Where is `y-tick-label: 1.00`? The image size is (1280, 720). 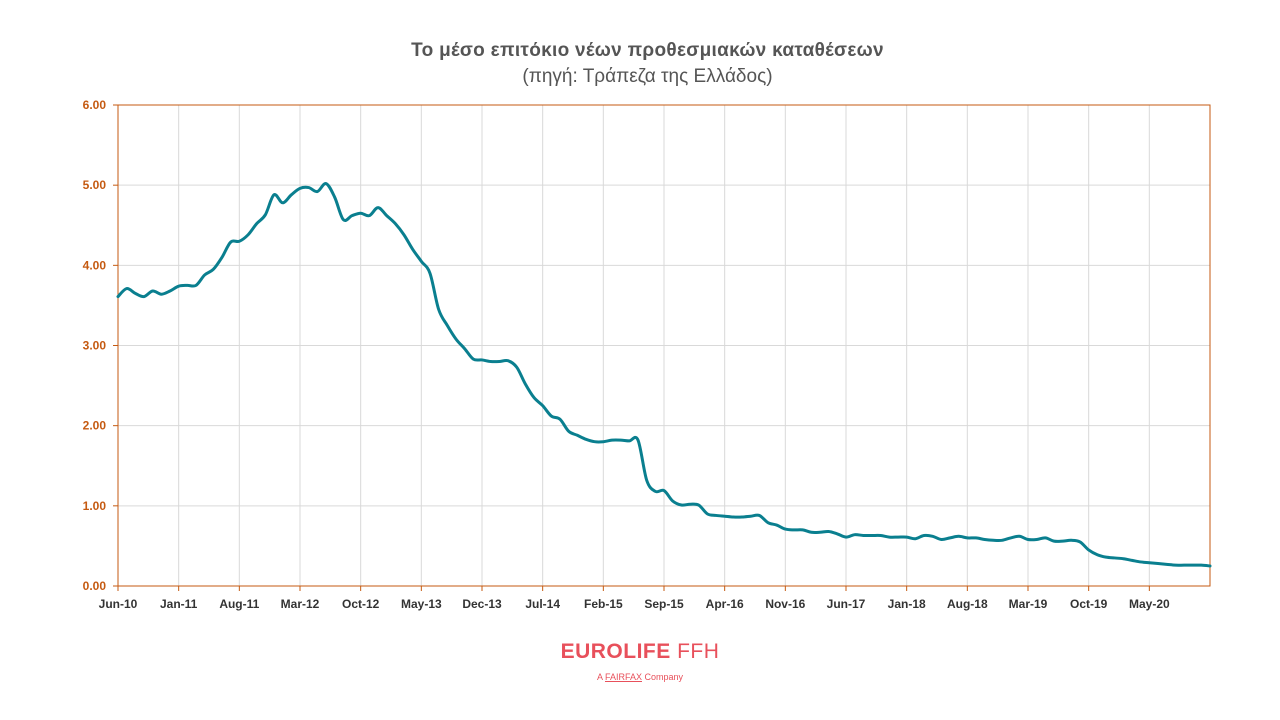 y-tick-label: 1.00 is located at coordinates (95, 506).